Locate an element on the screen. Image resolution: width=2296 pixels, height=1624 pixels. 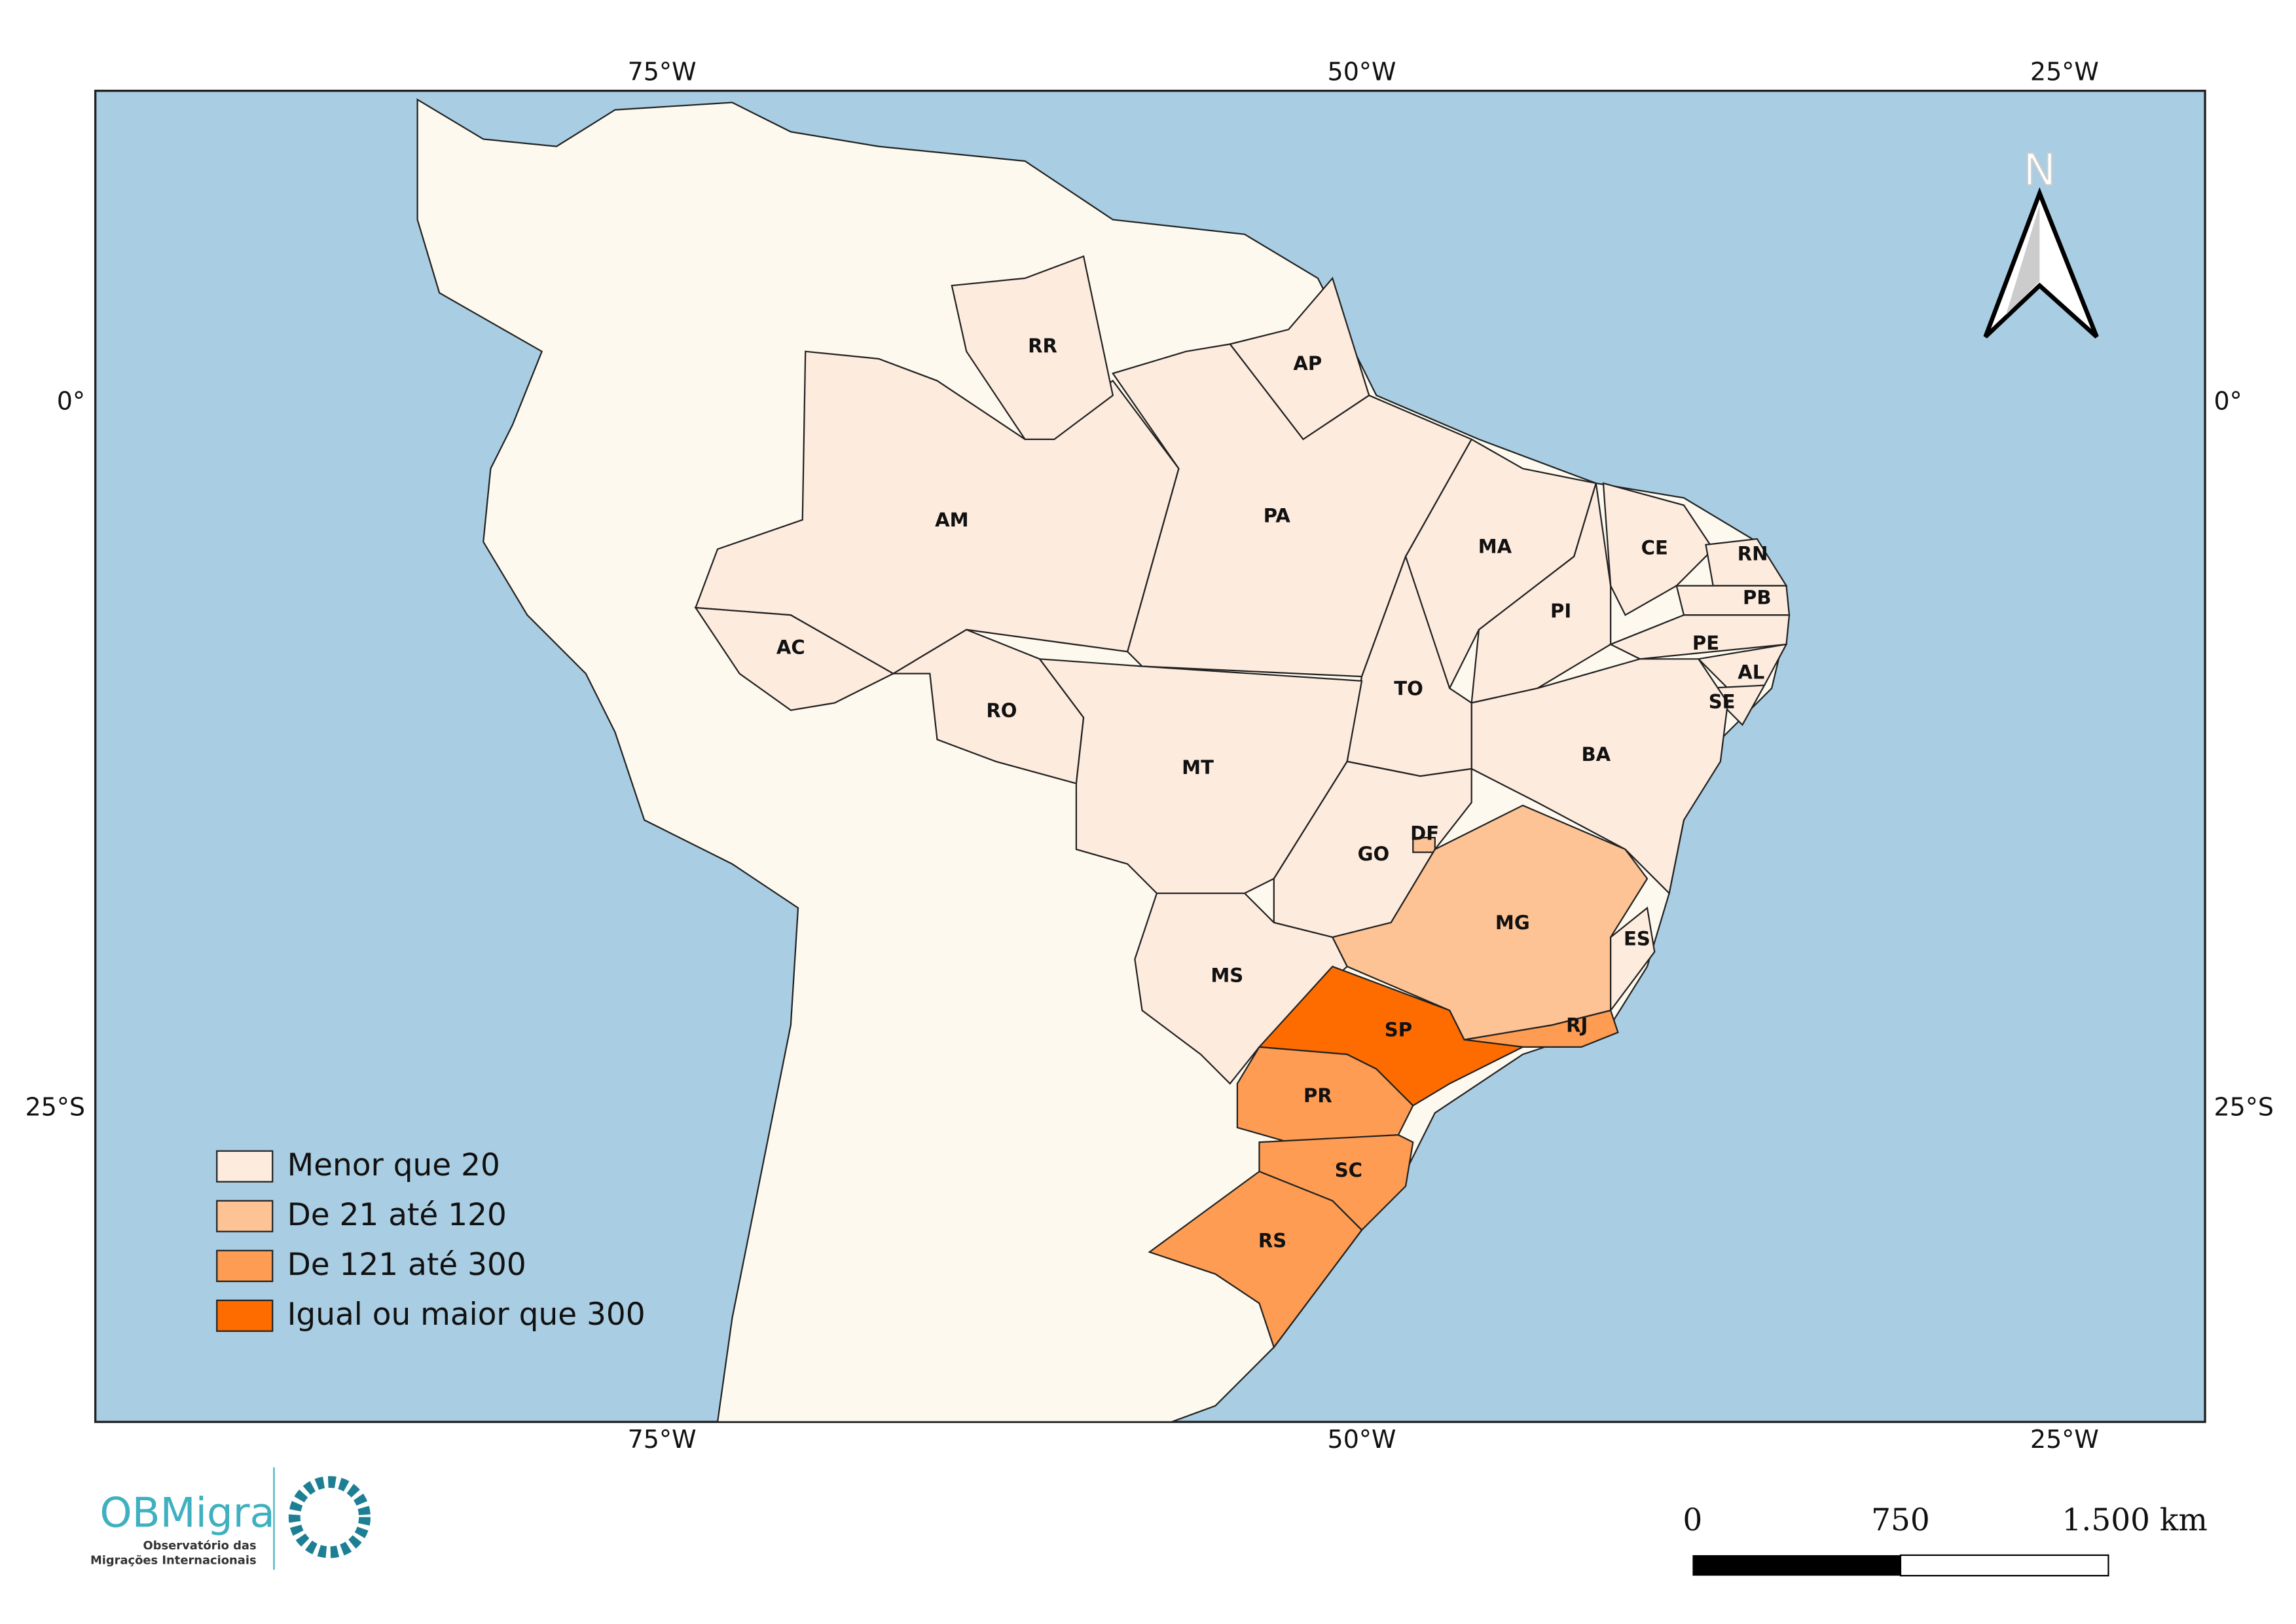
scale-label: 750 is located at coordinates (1900, 1520).